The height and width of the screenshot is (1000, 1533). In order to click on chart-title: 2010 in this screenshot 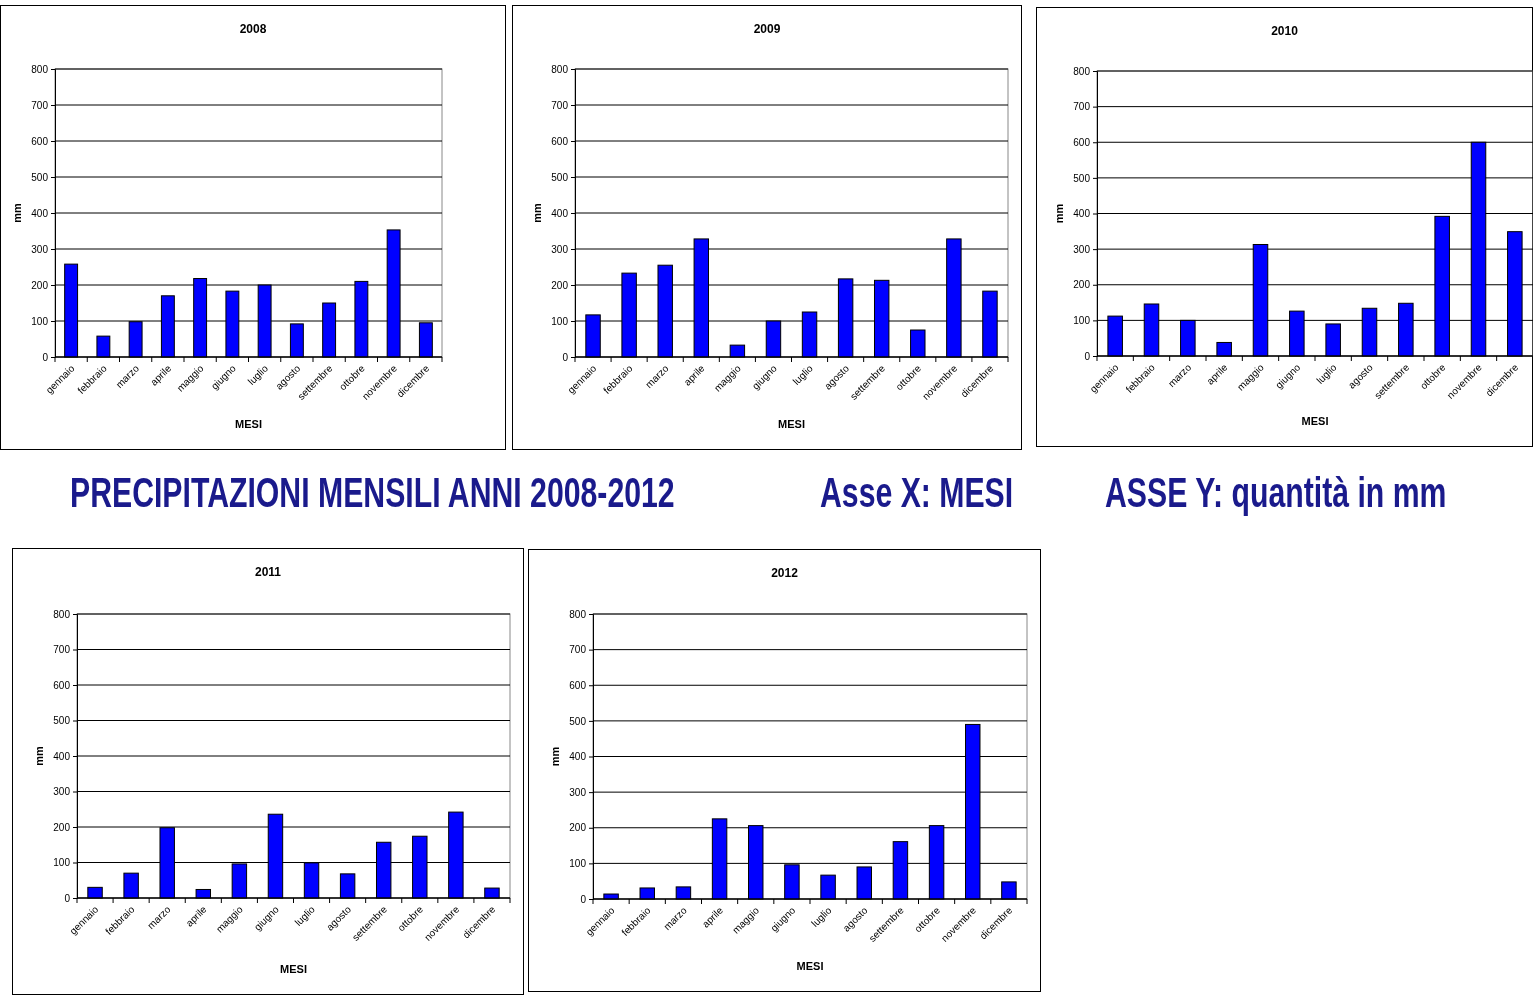, I will do `click(1285, 31)`.